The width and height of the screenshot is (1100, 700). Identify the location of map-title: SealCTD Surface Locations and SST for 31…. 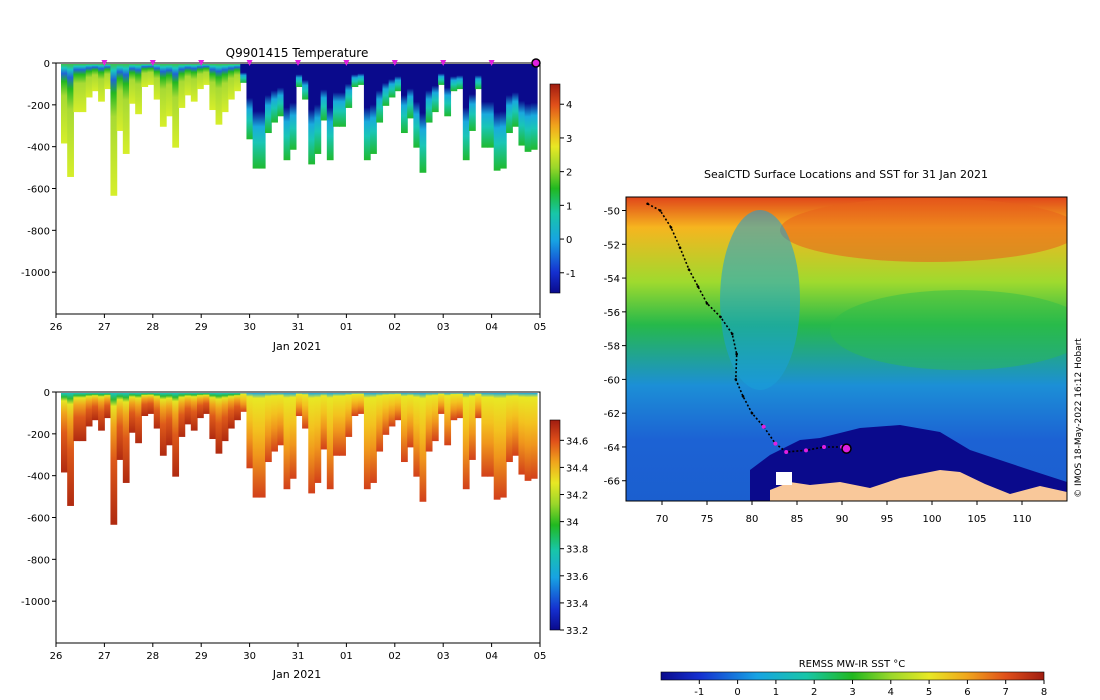
(846, 174).